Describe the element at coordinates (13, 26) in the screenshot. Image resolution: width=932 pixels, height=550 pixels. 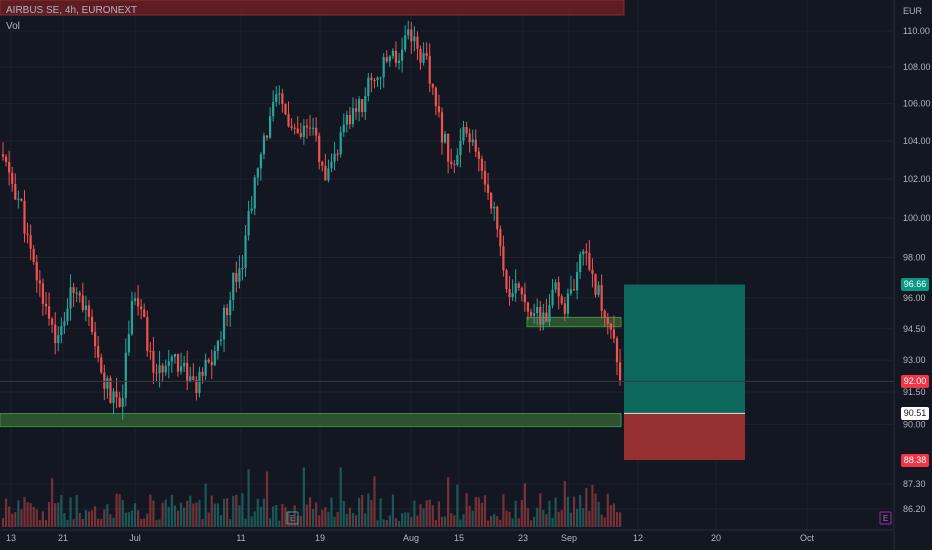
I see `volume-legend: Vol` at that location.